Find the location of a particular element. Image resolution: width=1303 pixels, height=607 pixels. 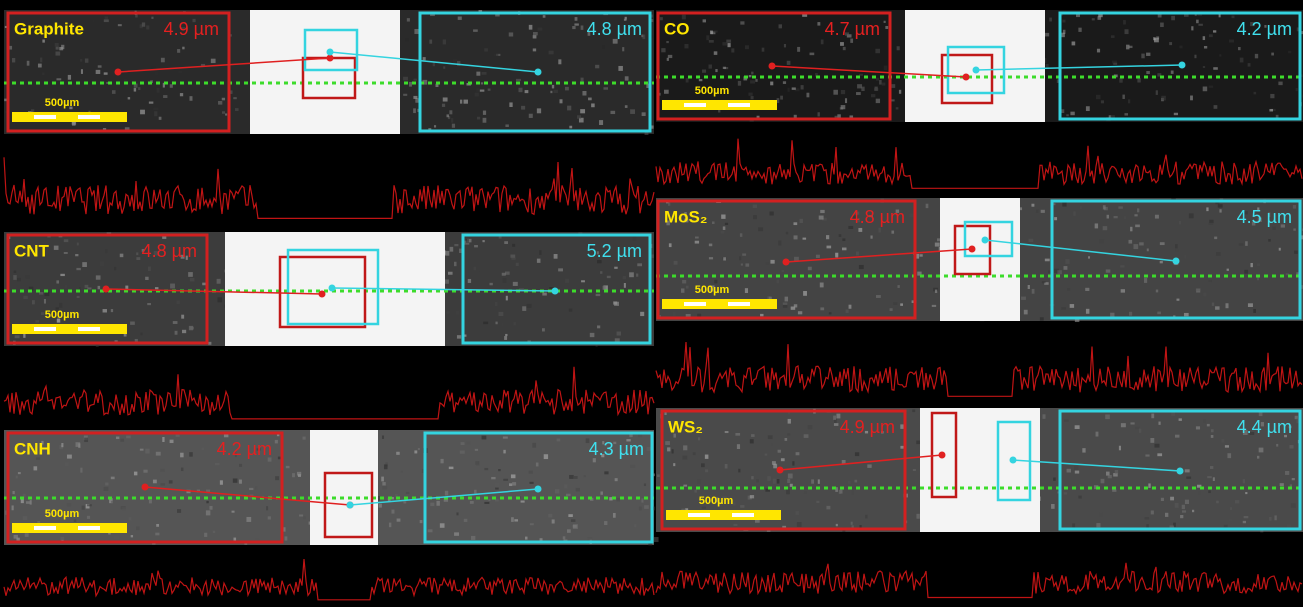

scale-bar-tick is located at coordinates (89, 528).